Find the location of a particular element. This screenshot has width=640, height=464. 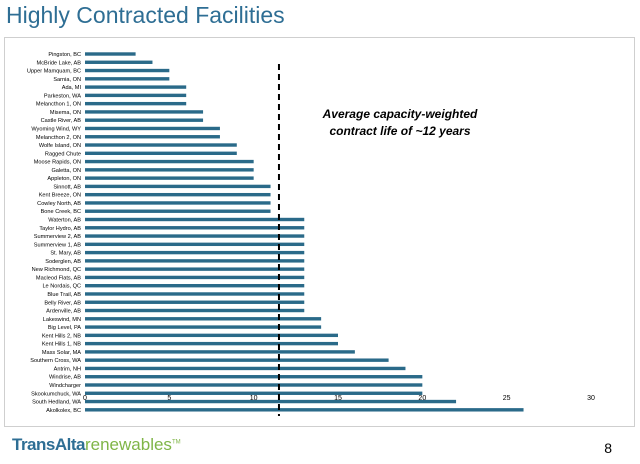

category-label: Taylor Hydro, AB is located at coordinates (60, 229).